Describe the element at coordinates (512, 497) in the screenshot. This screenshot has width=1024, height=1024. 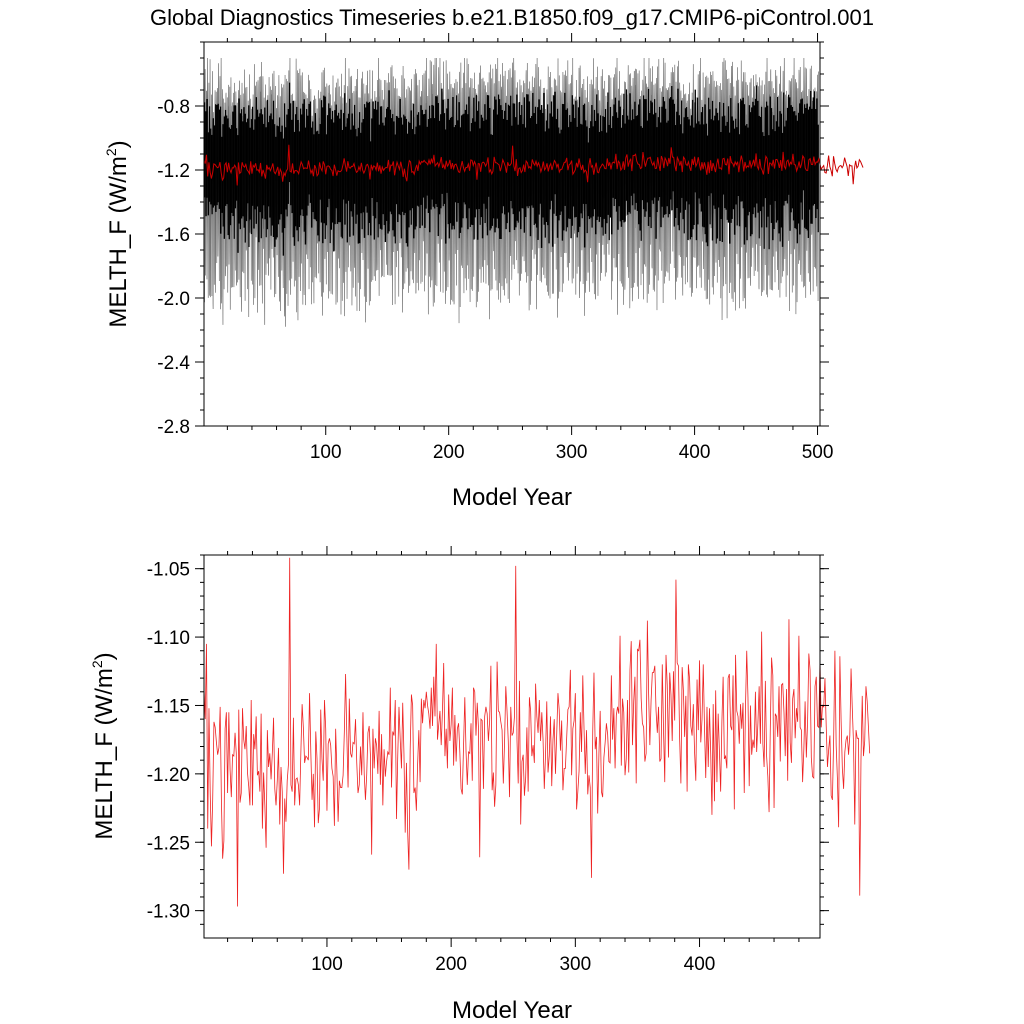
I see `top-x-axis-label: Model Year` at that location.